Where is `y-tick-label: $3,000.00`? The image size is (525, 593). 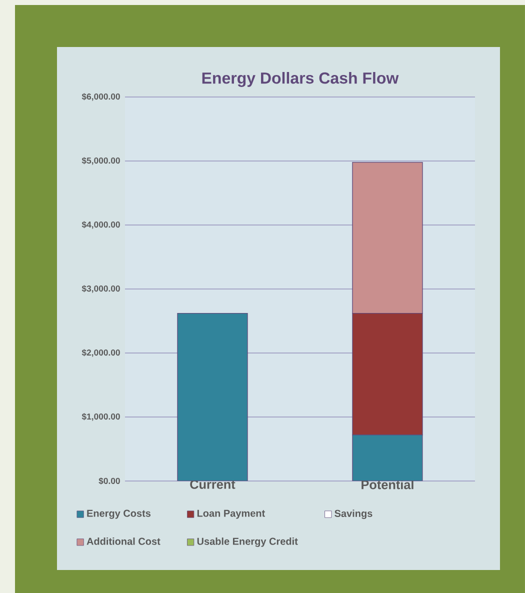
y-tick-label: $3,000.00 is located at coordinates (101, 289).